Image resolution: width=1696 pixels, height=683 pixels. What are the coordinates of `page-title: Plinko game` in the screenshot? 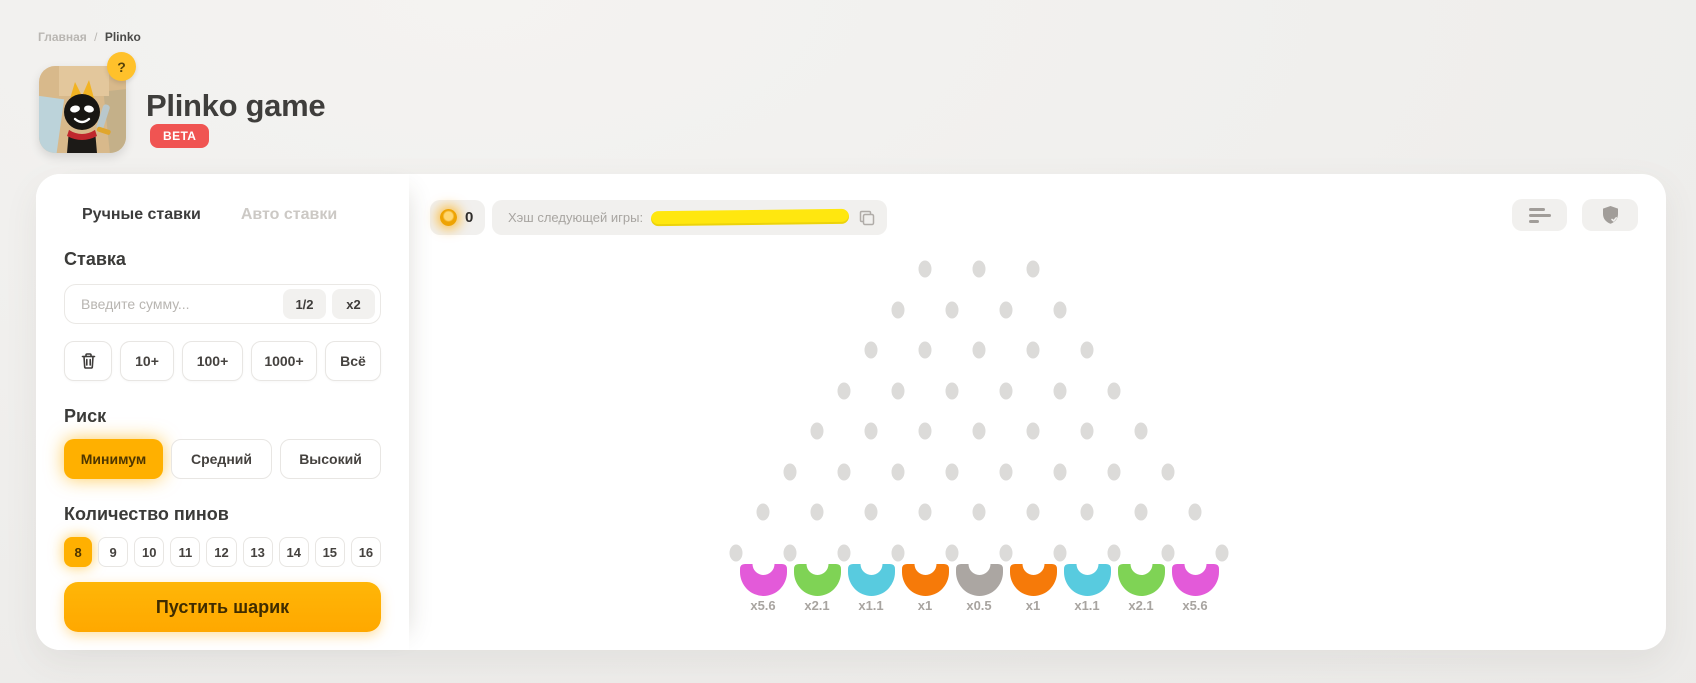 It's located at (236, 105).